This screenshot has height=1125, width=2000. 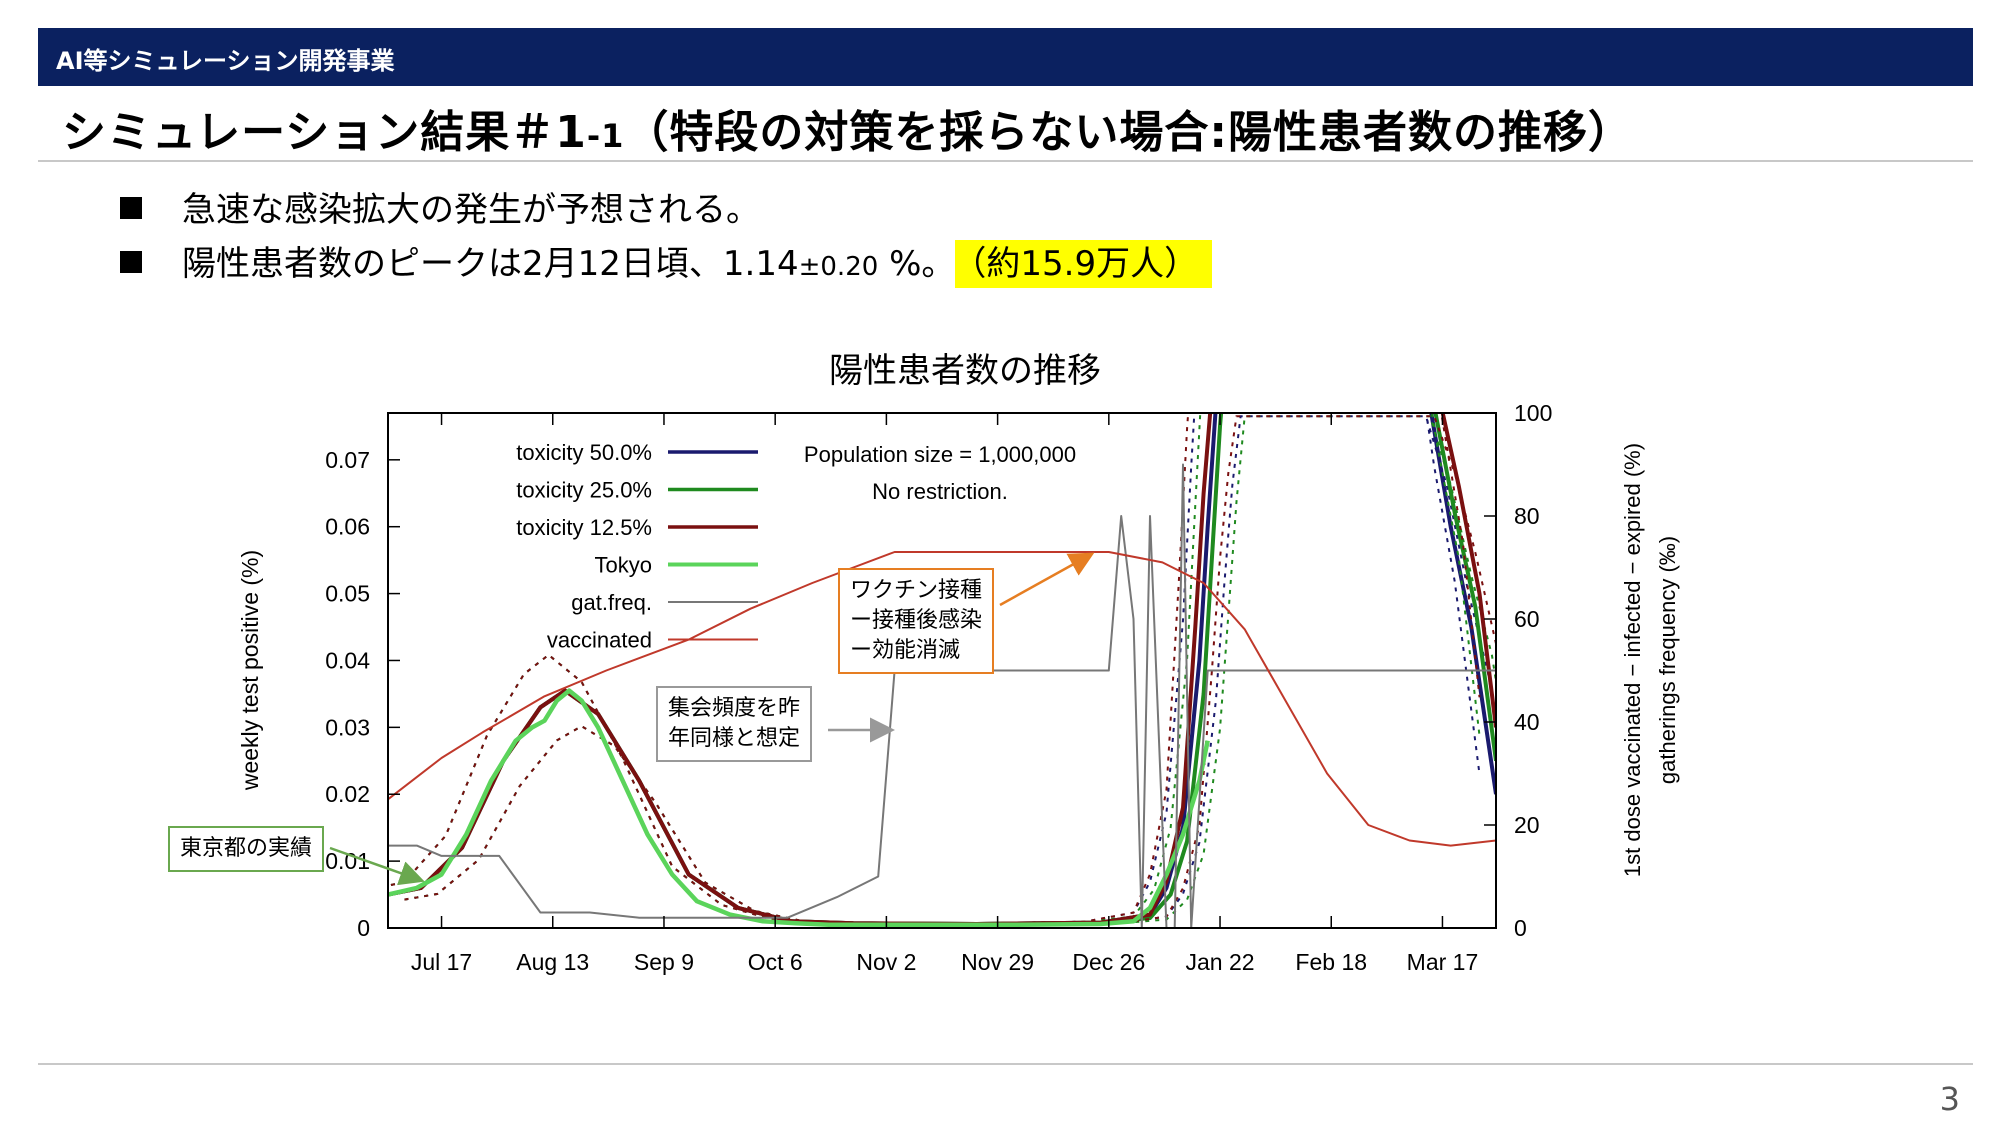 I want to click on y-tick-label: 0.06, so click(x=347, y=527).